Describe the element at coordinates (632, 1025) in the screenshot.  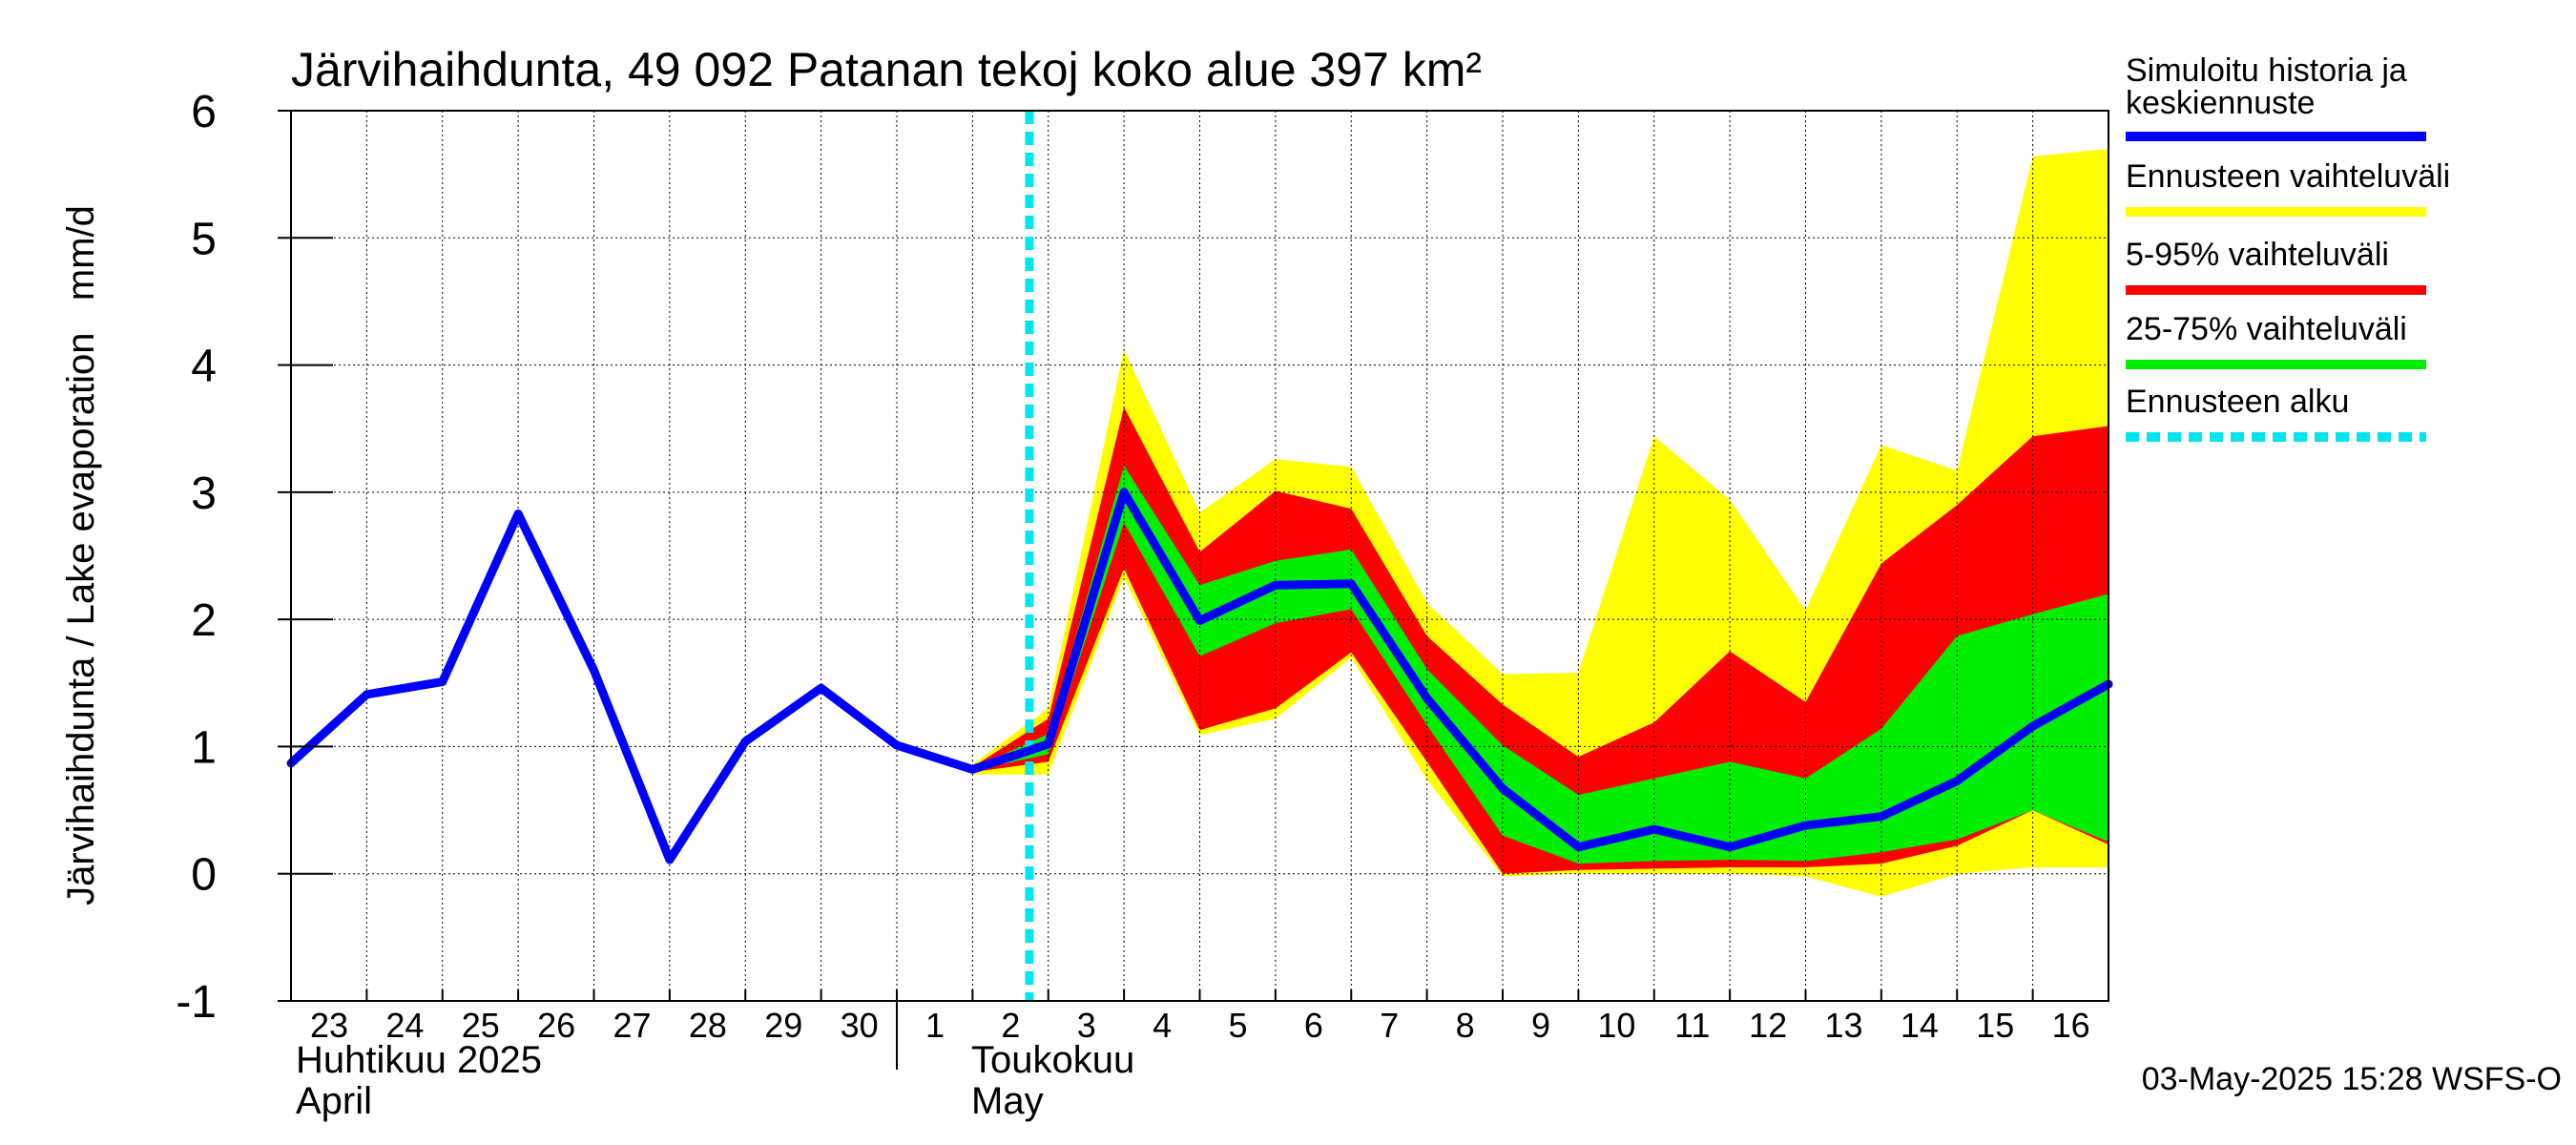
I see `x-tick-label: 27` at that location.